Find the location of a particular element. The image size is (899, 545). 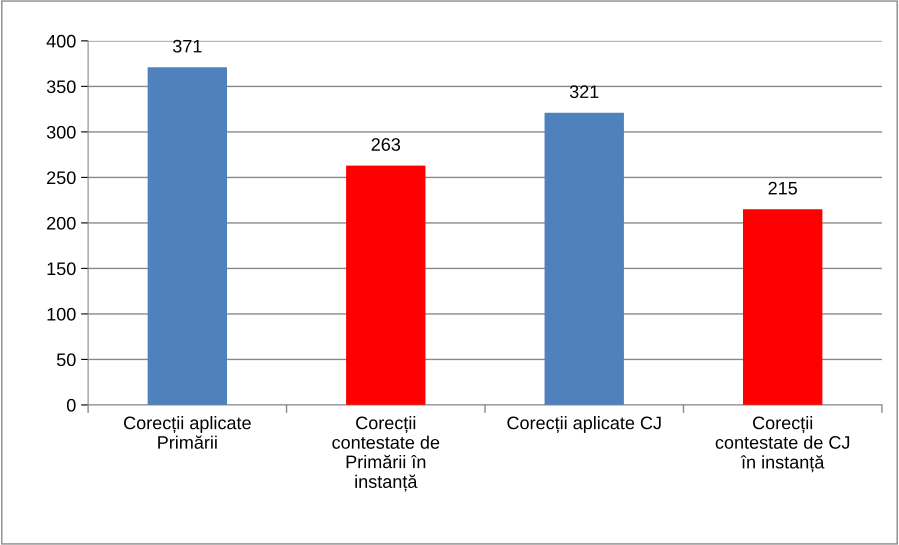

y-tick-label: 350 is located at coordinates (61, 87).